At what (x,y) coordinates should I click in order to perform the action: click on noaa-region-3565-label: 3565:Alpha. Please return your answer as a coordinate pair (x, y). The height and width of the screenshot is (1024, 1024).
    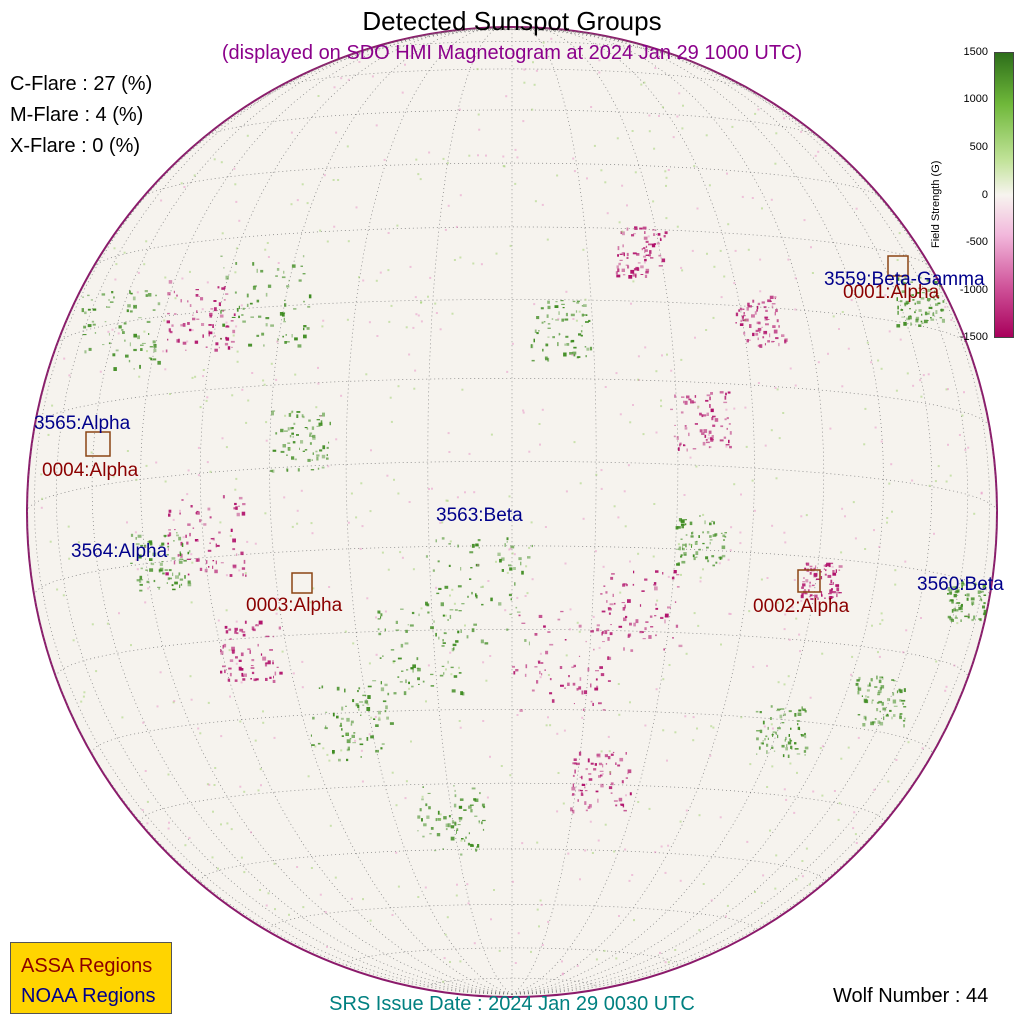
    Looking at the image, I should click on (82, 423).